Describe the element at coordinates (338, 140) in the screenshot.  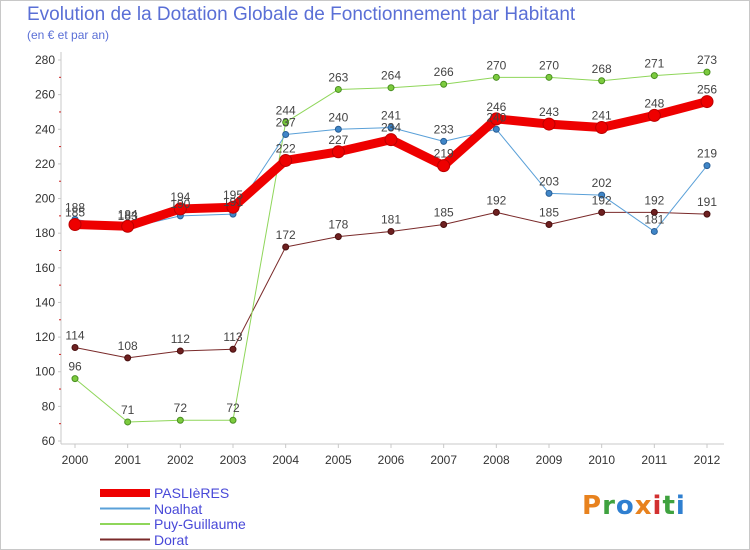
I see `data-label: 227` at that location.